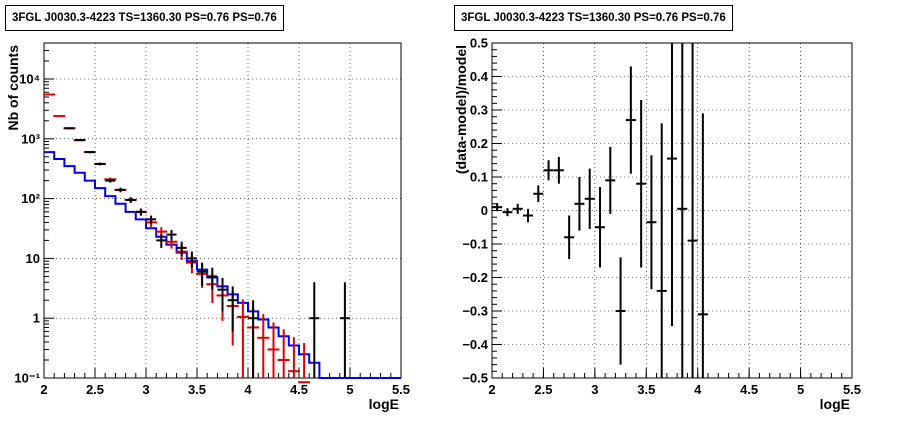 Image resolution: width=898 pixels, height=421 pixels. I want to click on y-tick-label: 10, so click(33, 258).